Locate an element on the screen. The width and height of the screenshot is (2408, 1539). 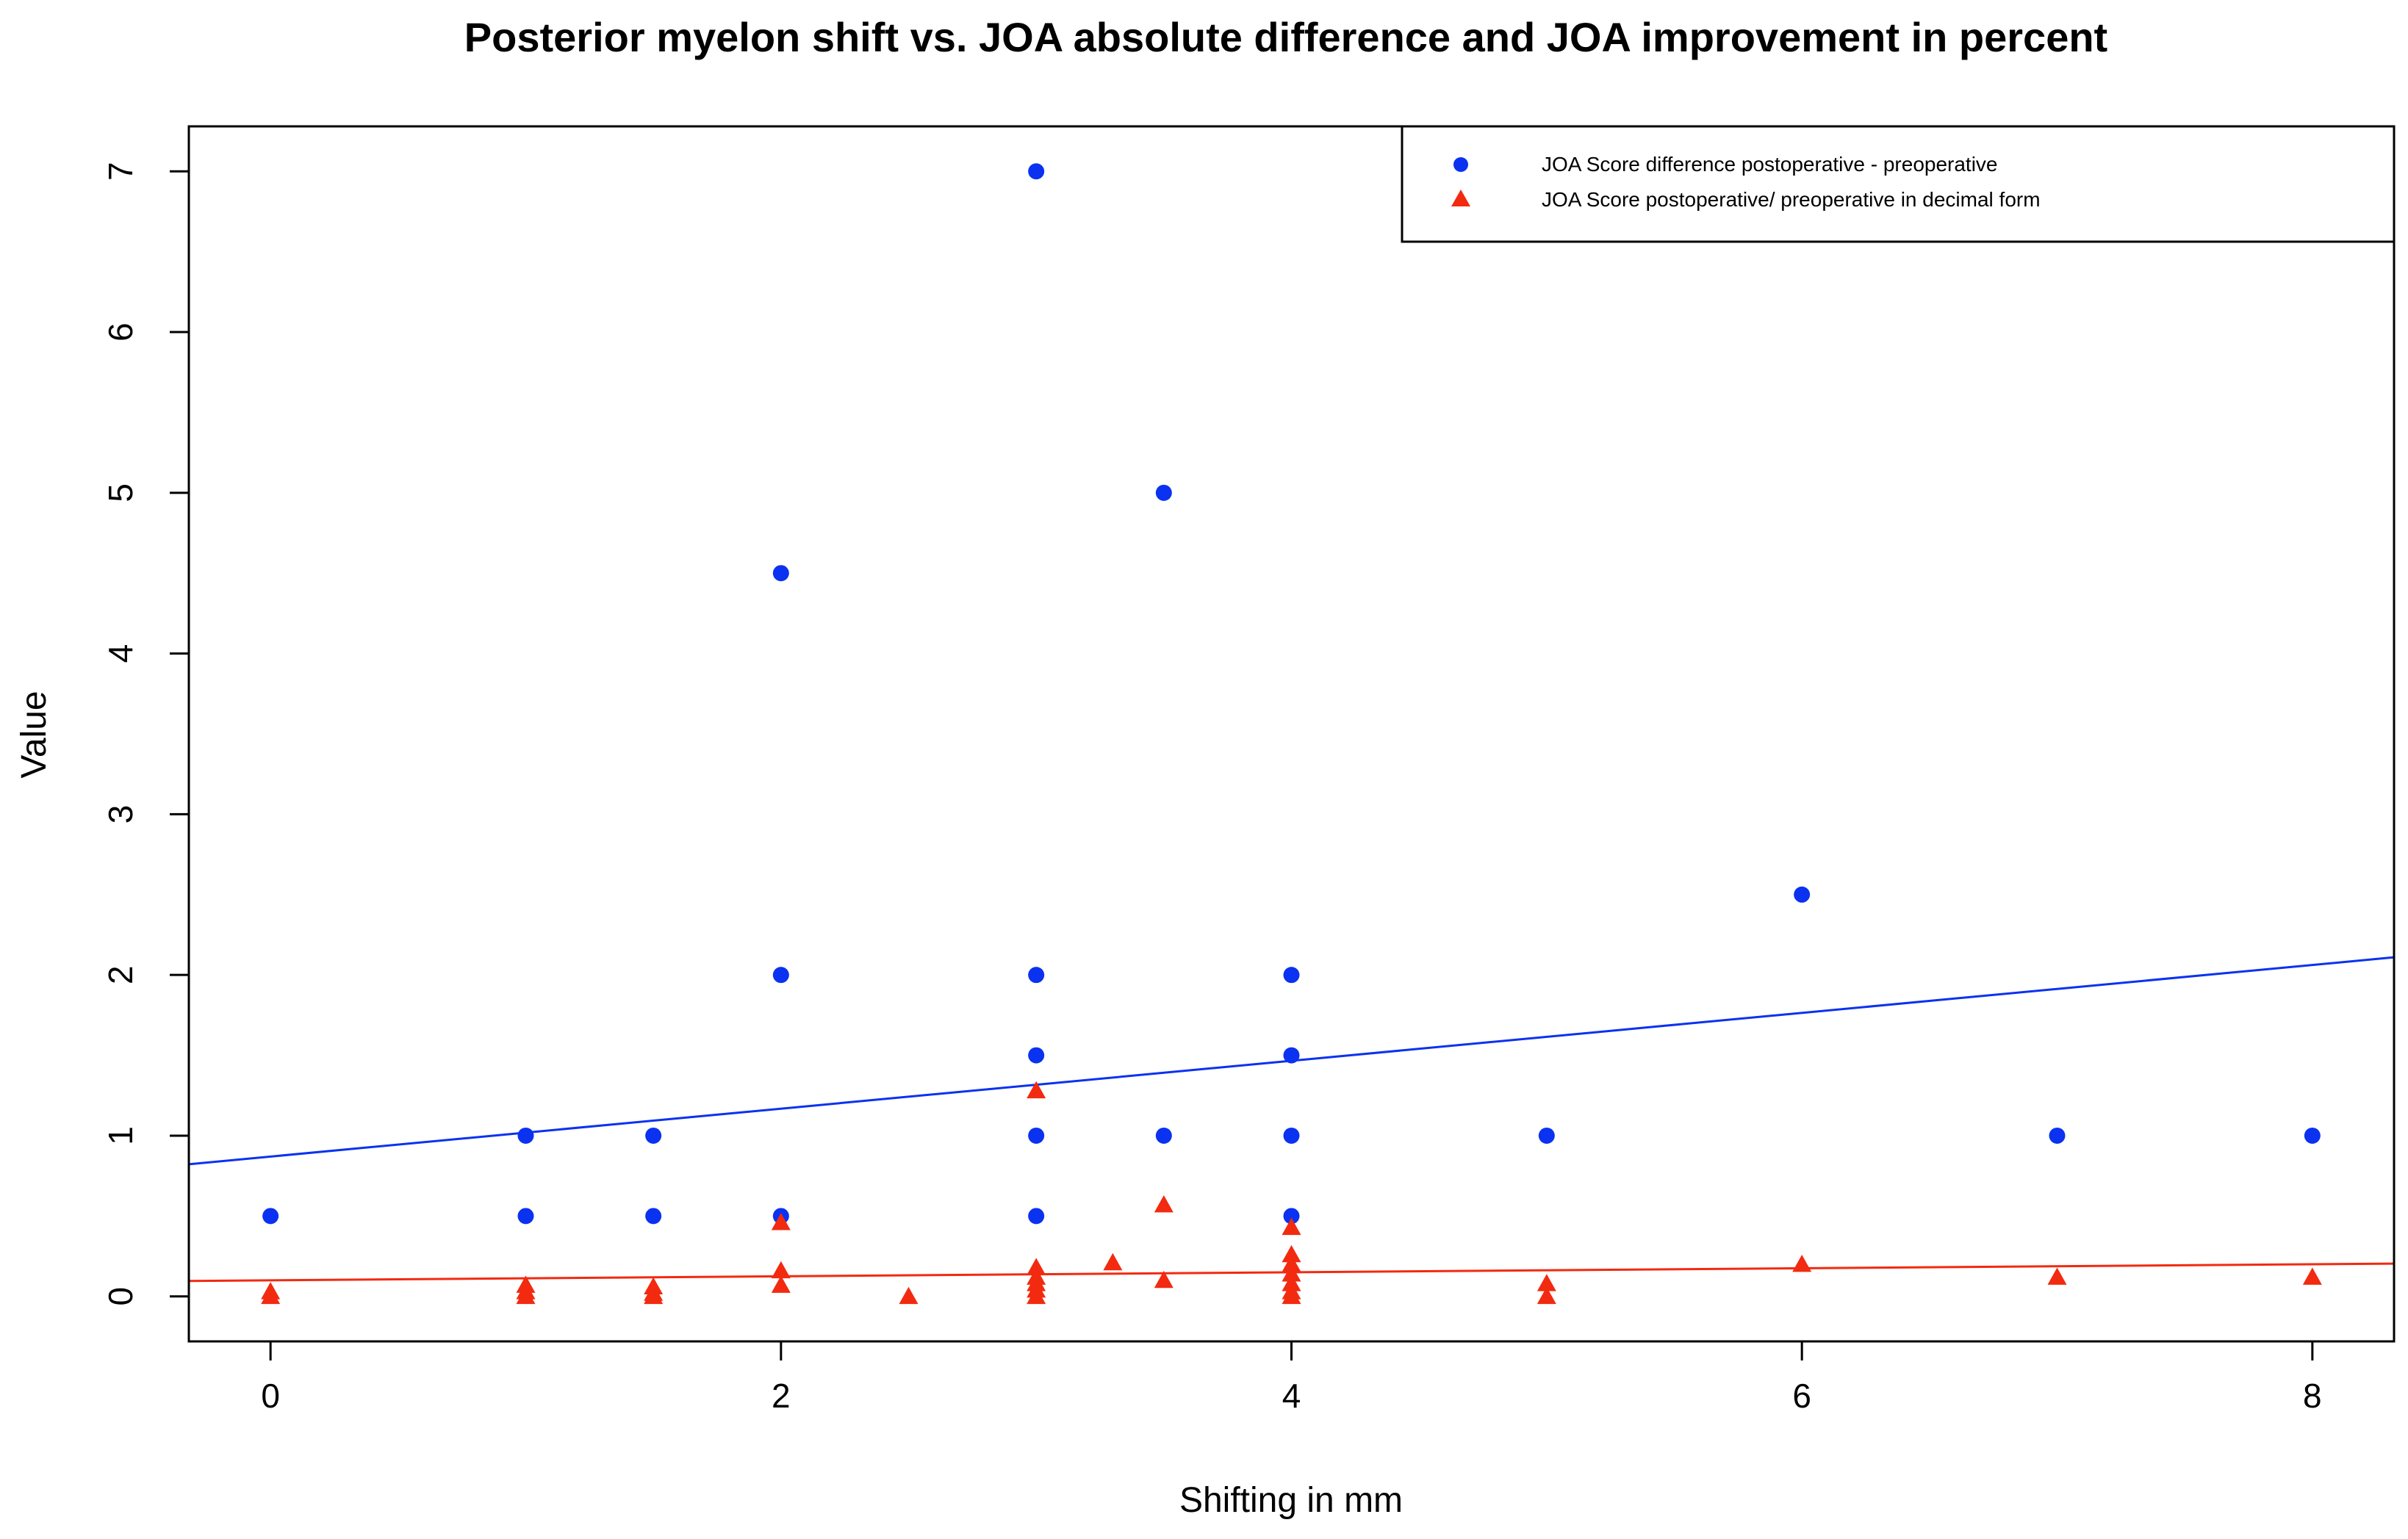
y-tick-label: 0 is located at coordinates (121, 1296).